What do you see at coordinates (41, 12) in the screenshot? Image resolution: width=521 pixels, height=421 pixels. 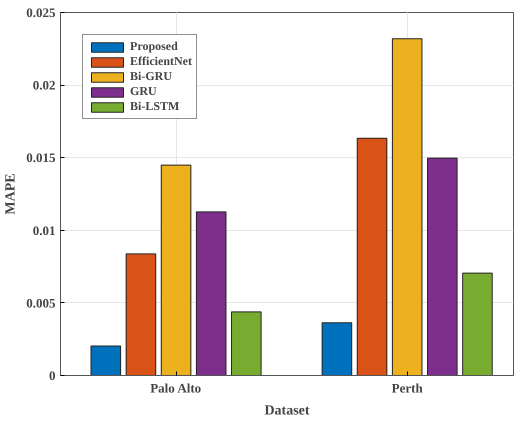 I see `y-tick-label: 0.025` at bounding box center [41, 12].